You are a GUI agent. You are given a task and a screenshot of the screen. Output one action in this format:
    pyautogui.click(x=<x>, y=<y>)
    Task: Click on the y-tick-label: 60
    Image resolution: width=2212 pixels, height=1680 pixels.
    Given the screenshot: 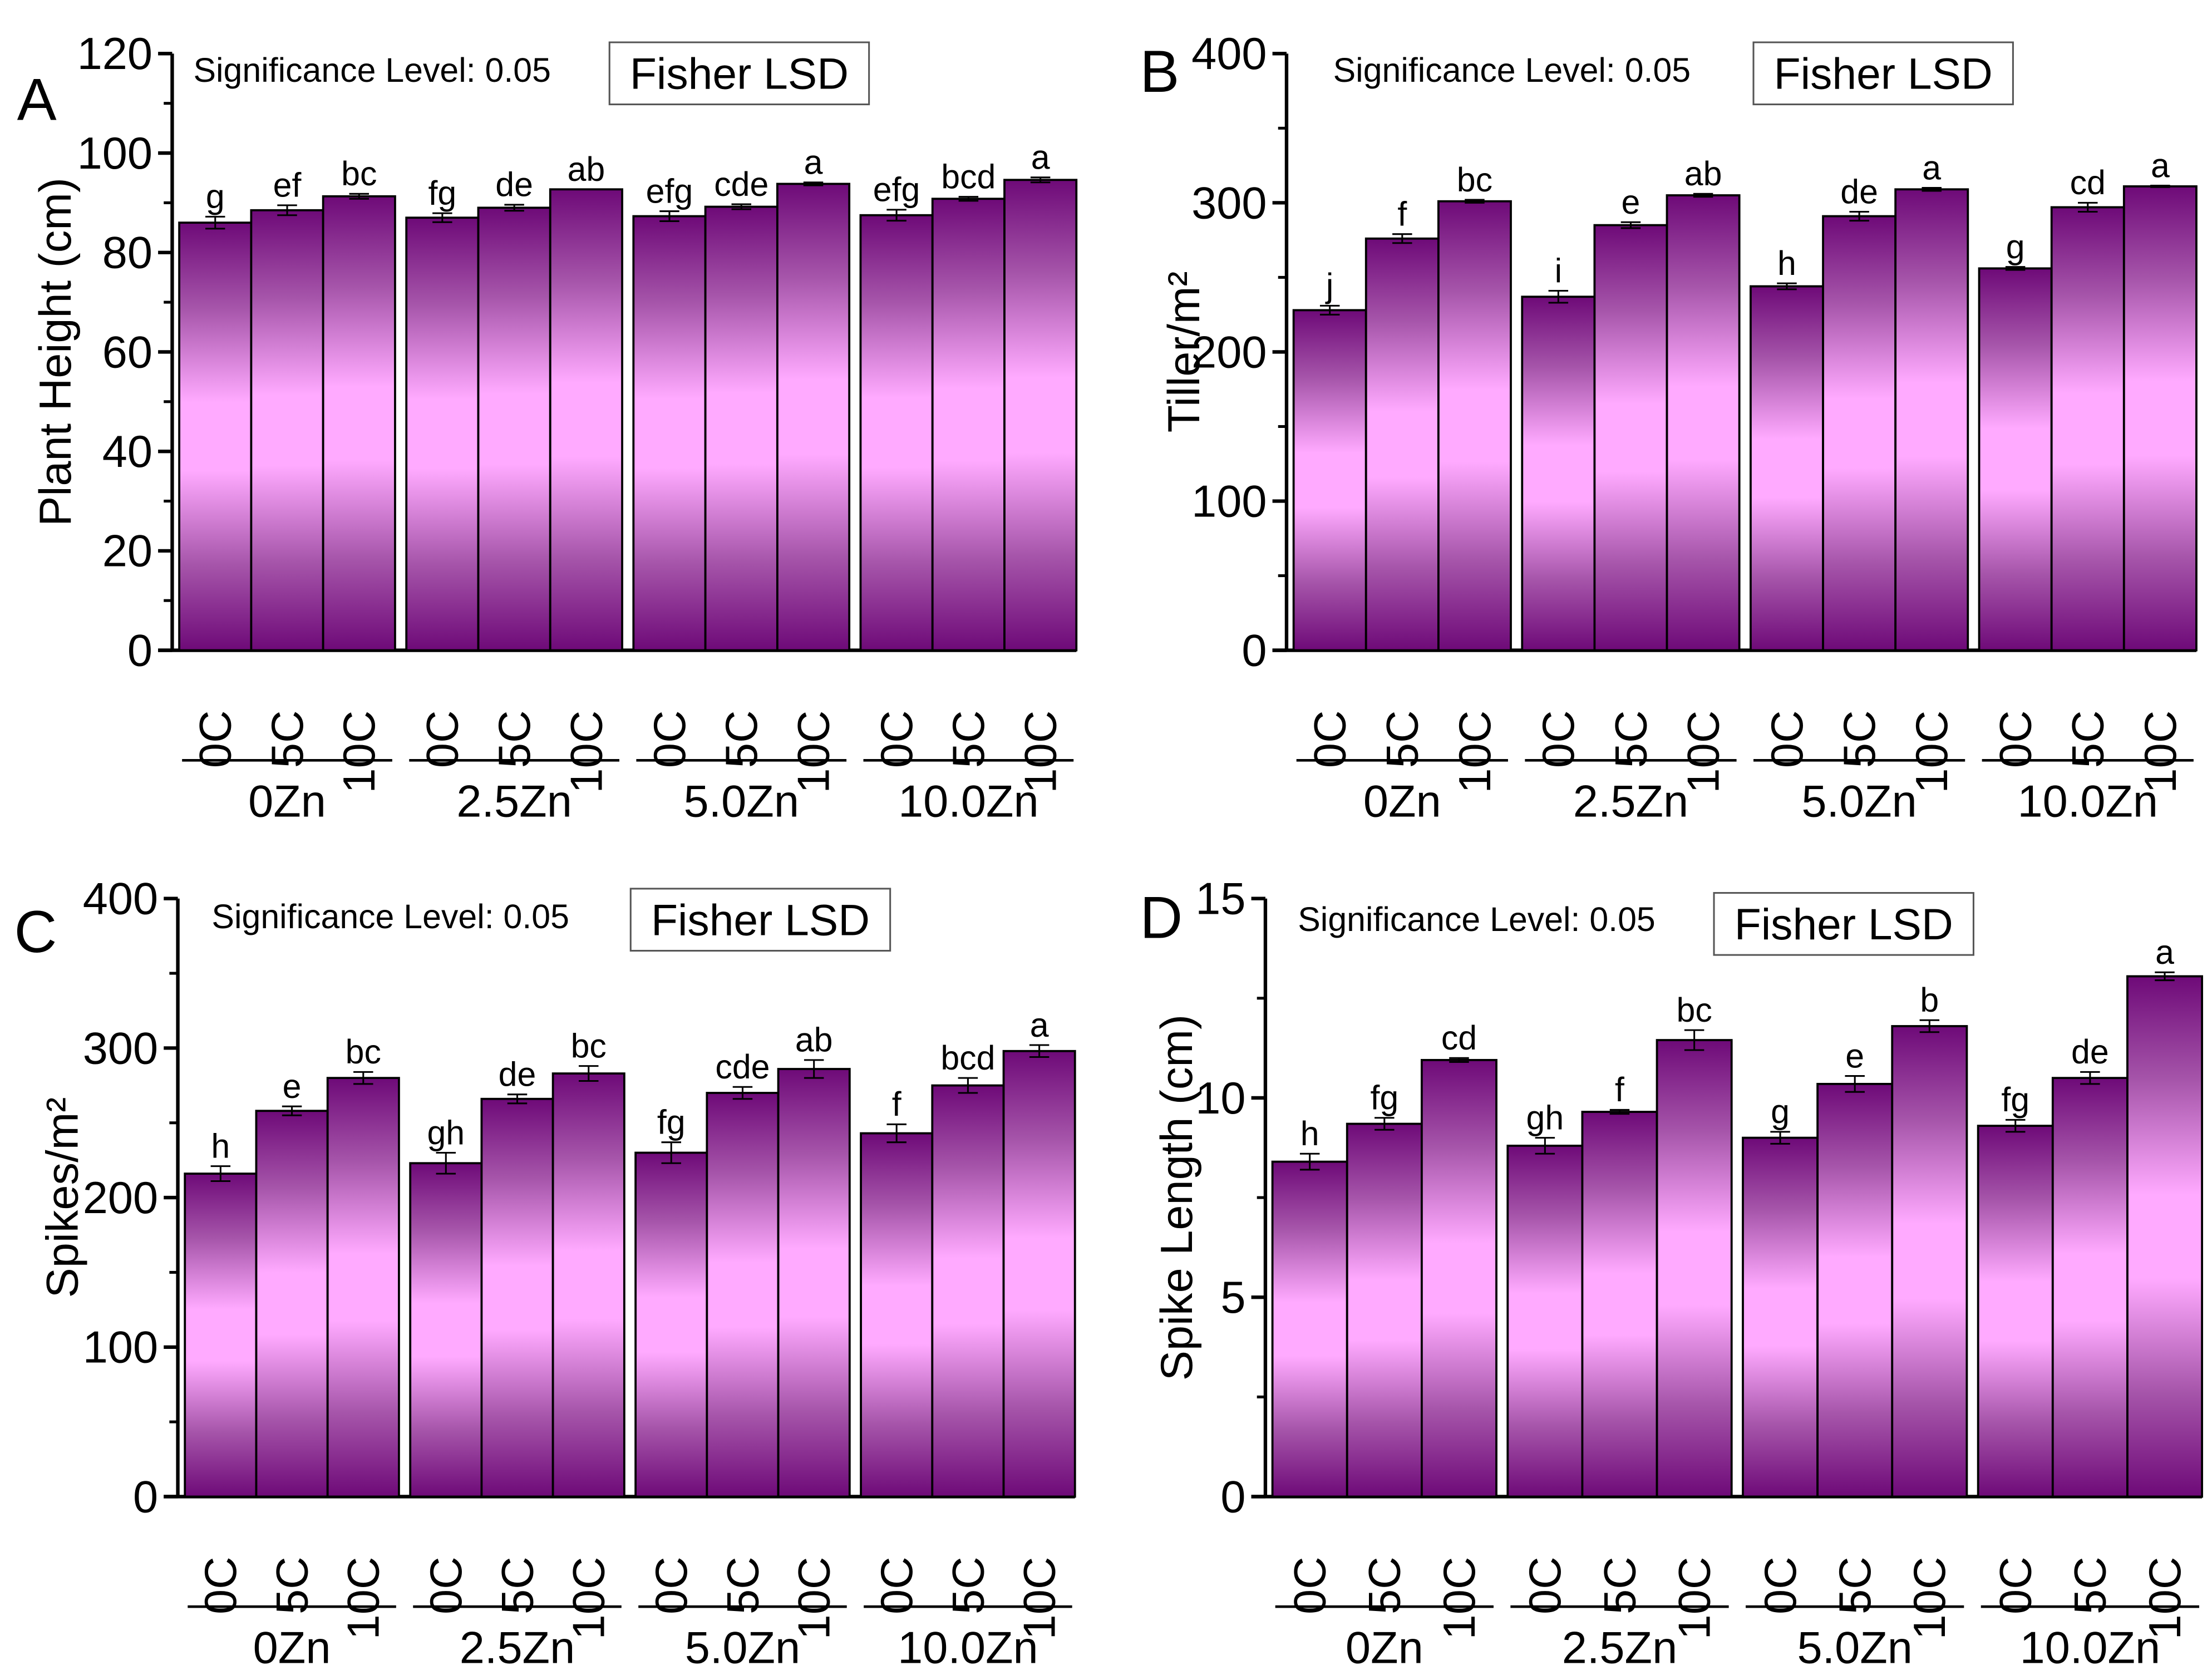 What is the action you would take?
    pyautogui.click(x=127, y=352)
    